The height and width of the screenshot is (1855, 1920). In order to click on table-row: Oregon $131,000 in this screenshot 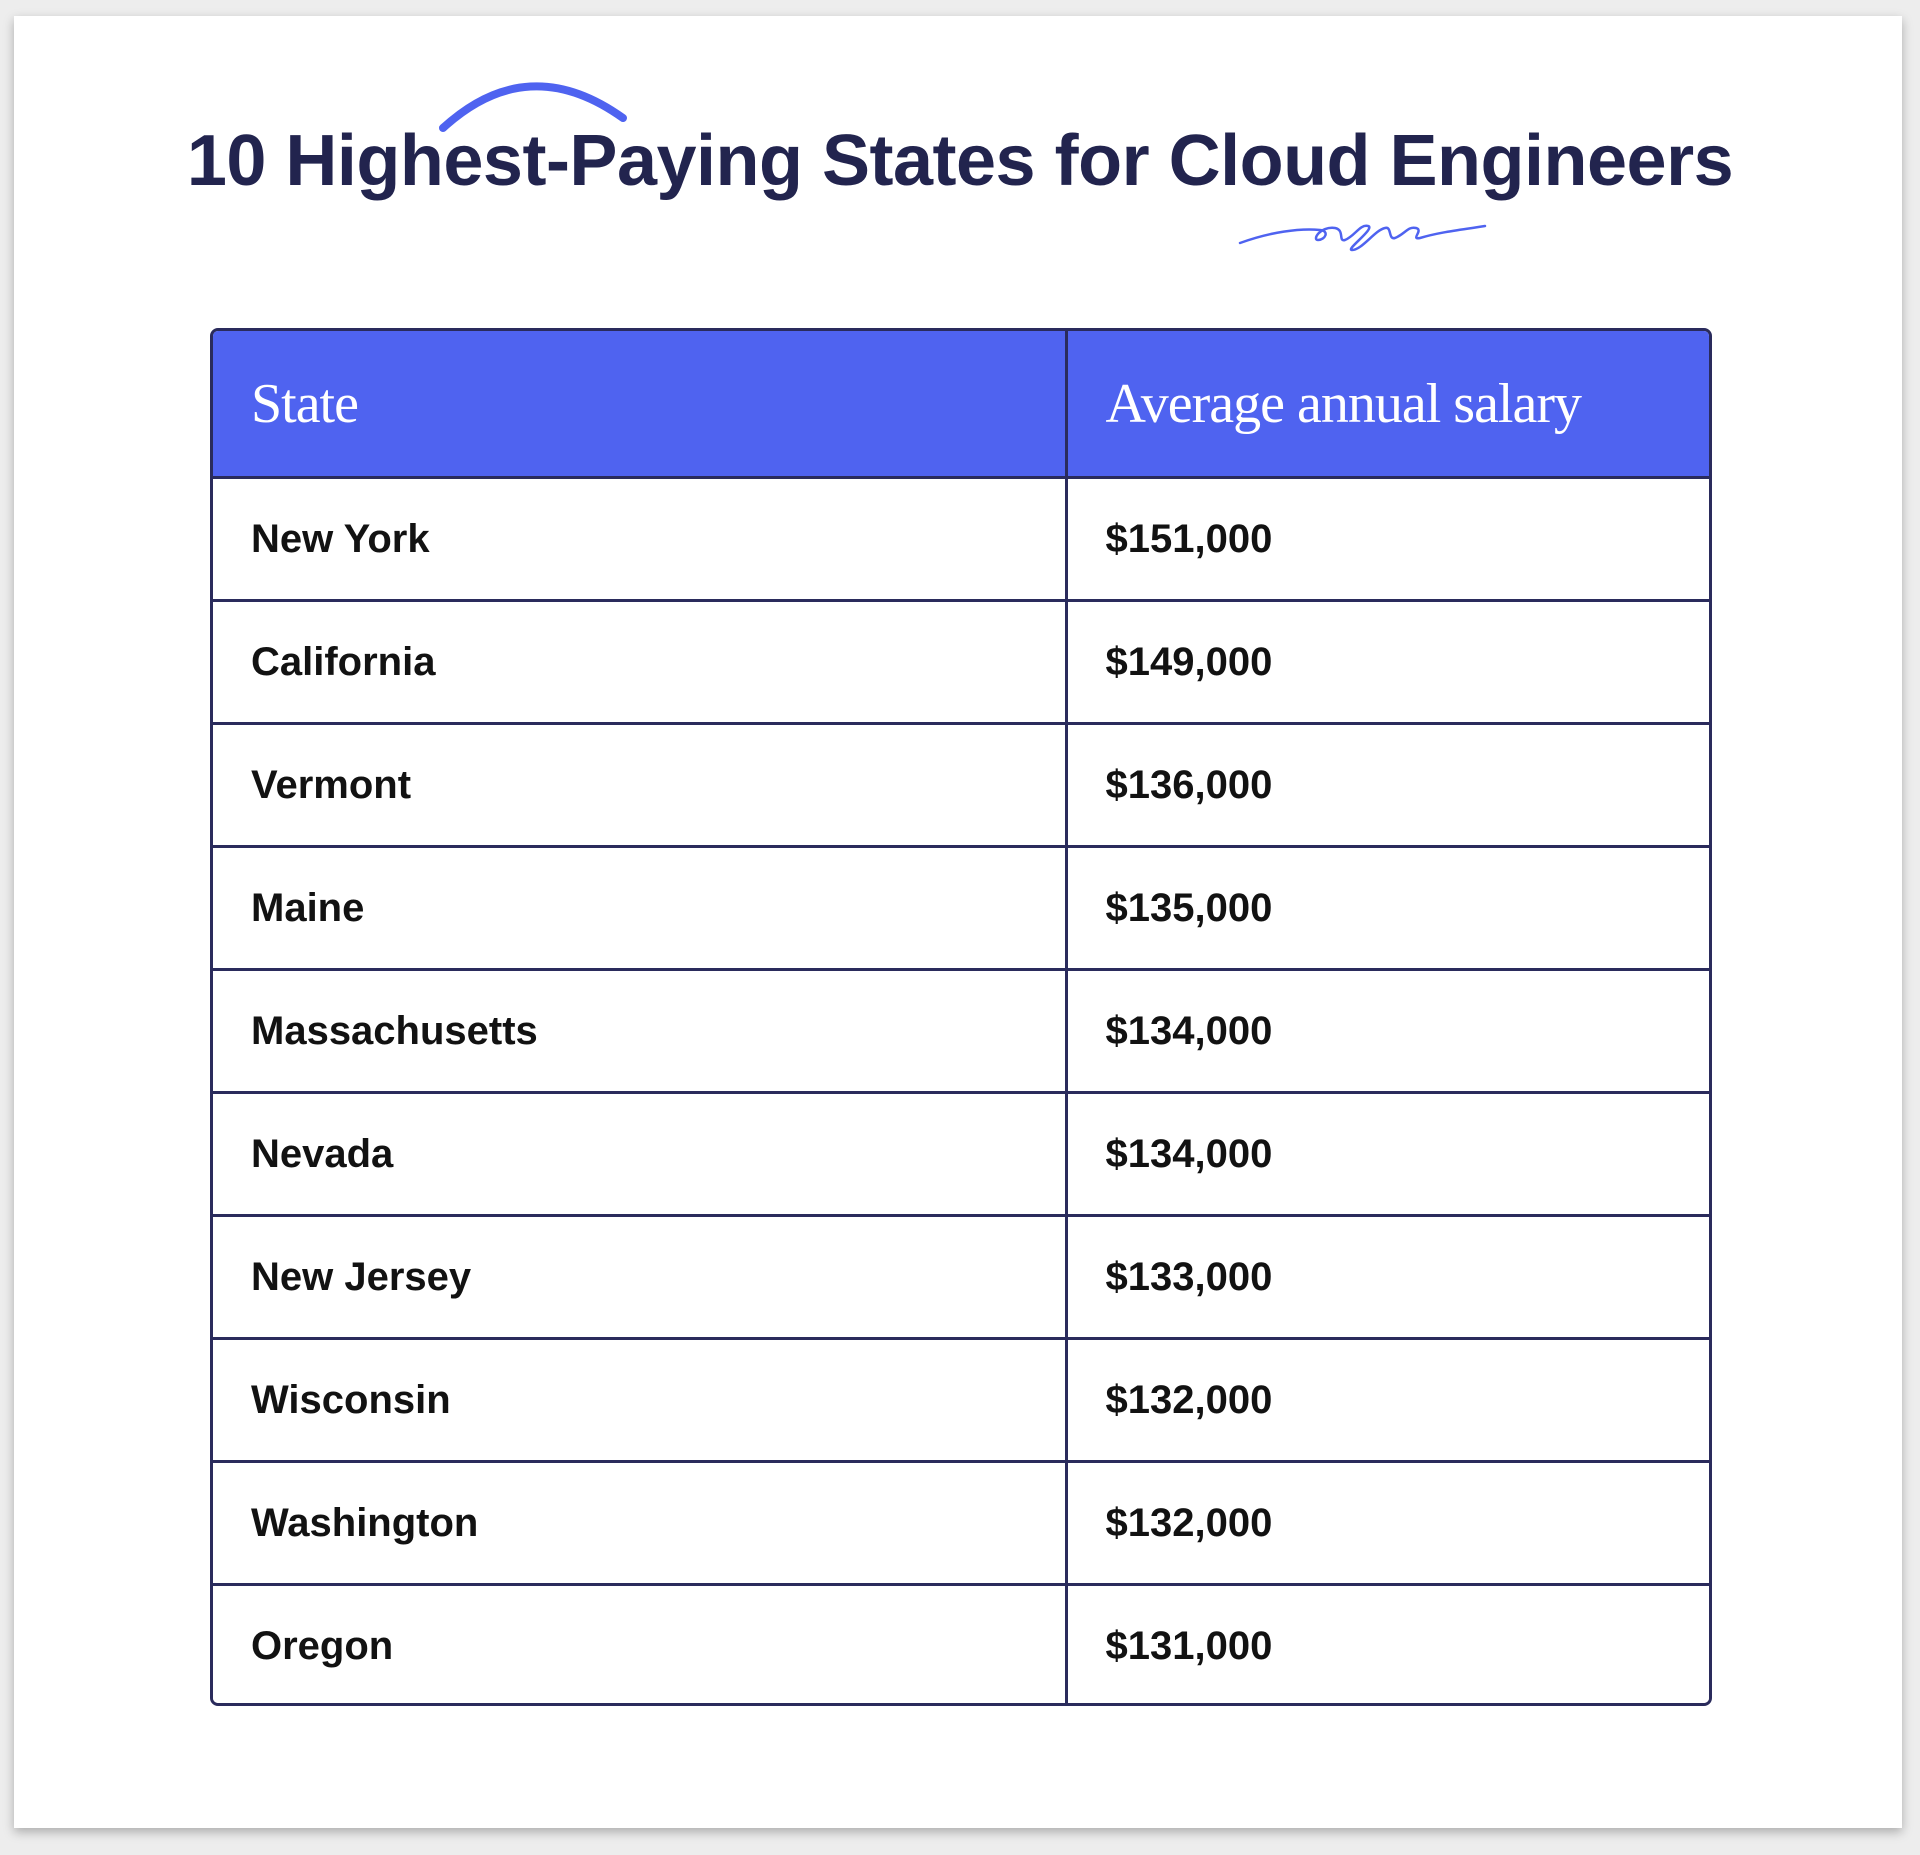, I will do `click(961, 1643)`.